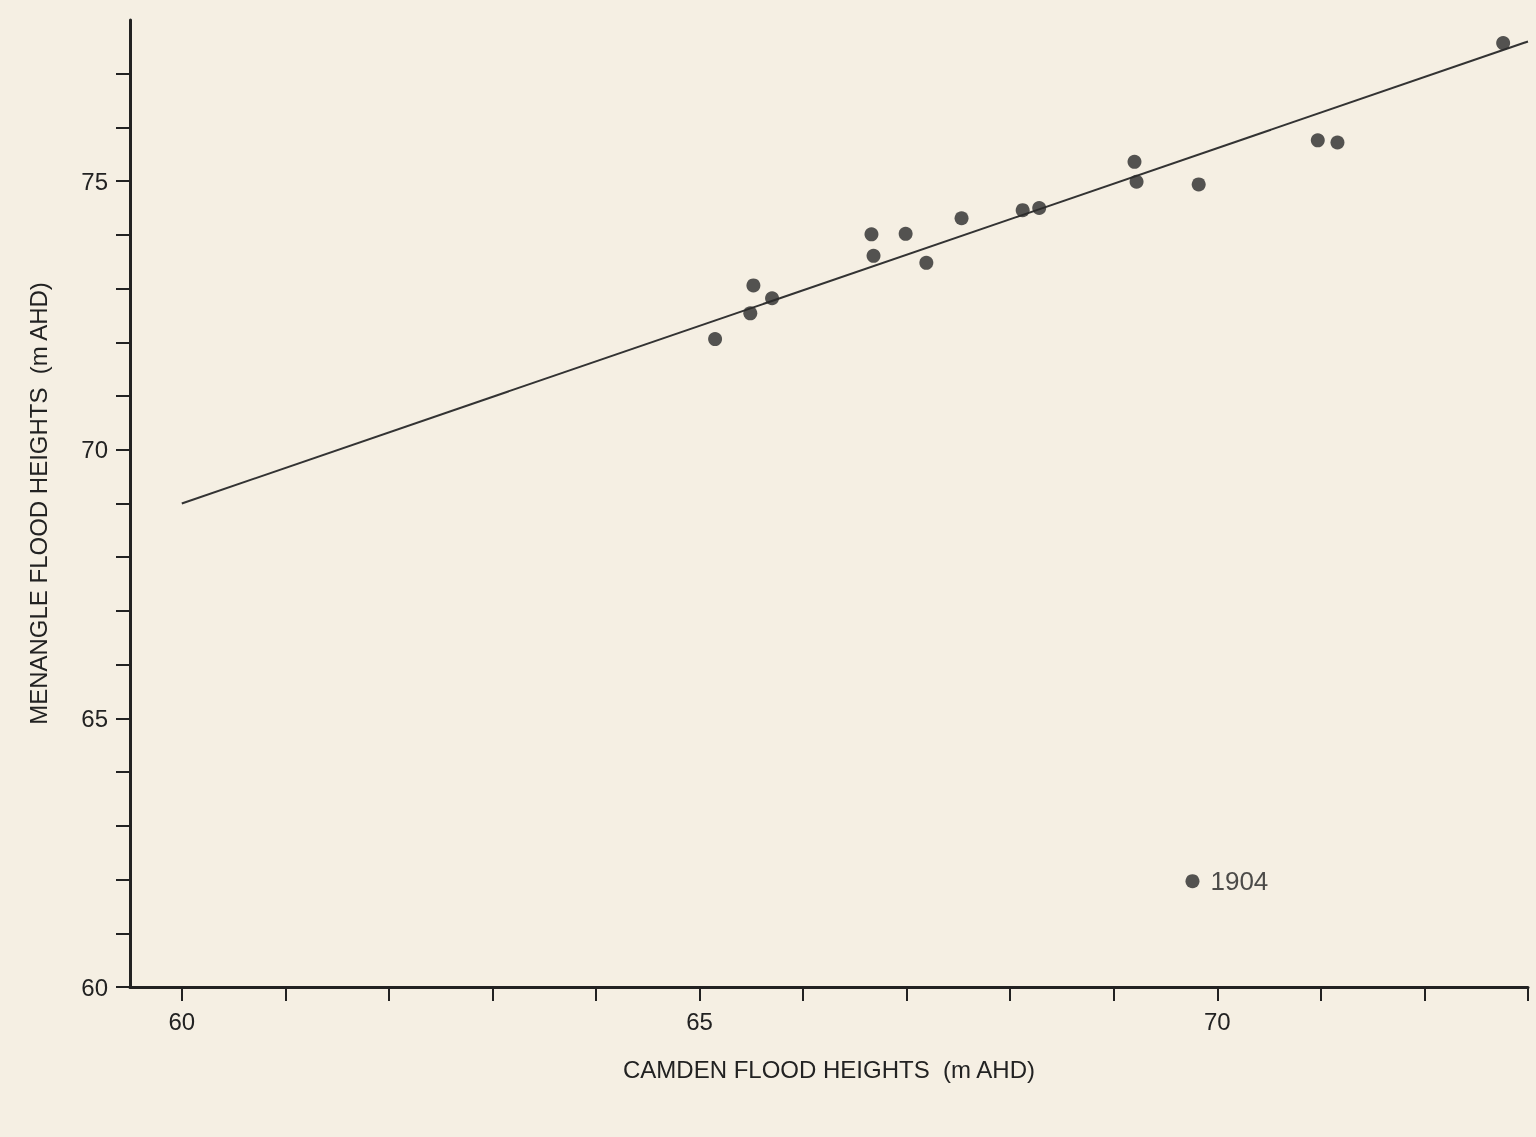 The image size is (1536, 1137). What do you see at coordinates (38, 503) in the screenshot?
I see `y-axis-title: MENANGLE FLOOD HEIGHTS (m AHD)` at bounding box center [38, 503].